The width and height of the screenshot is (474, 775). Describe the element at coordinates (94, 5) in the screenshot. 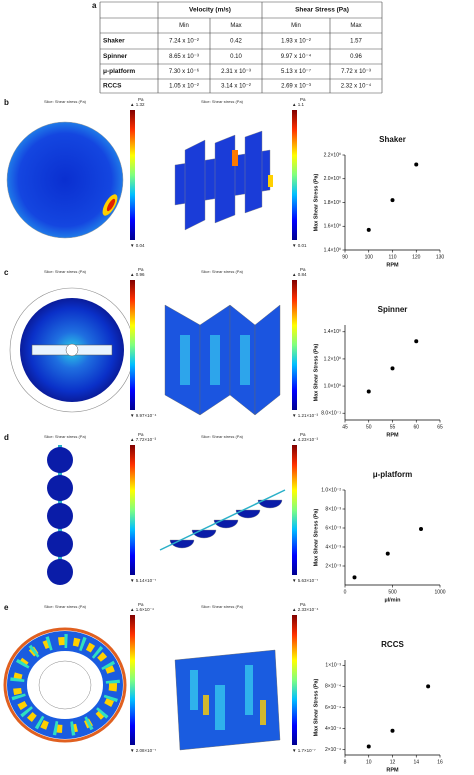

I see `panel-label: a` at that location.